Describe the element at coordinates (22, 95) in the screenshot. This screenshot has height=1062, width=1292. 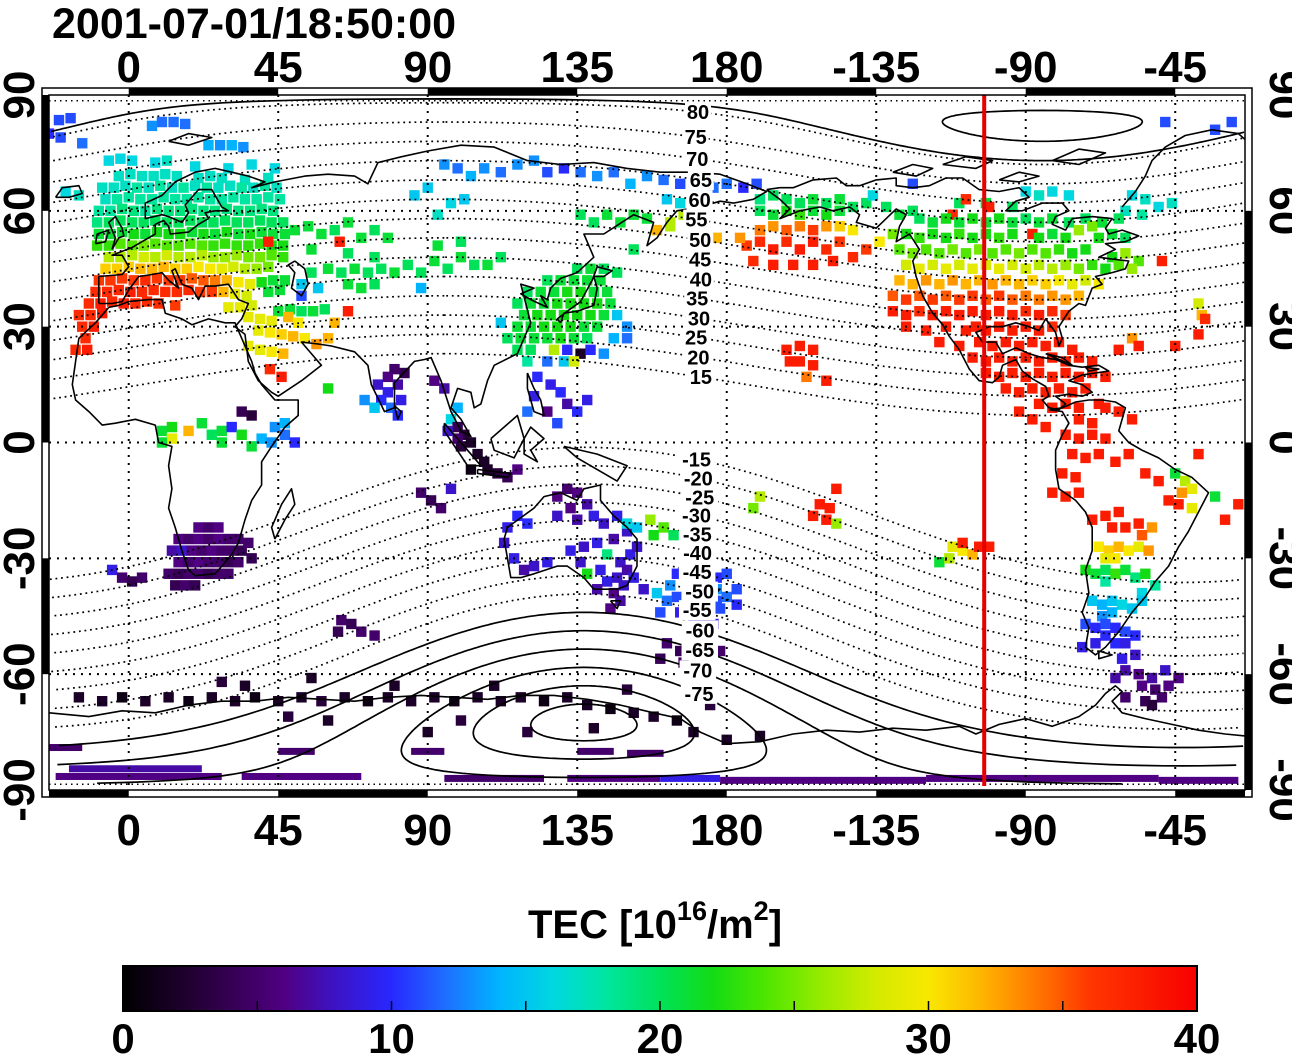
I see `left-axis-label: 90` at that location.